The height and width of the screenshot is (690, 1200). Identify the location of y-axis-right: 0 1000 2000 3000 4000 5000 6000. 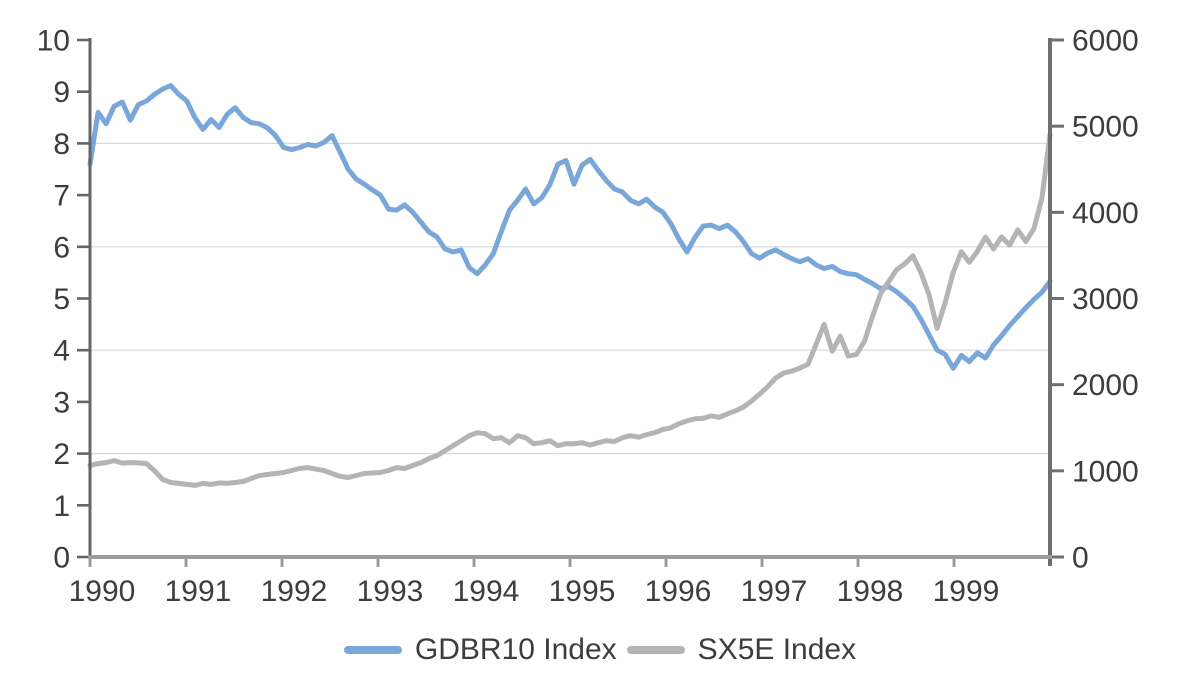
(1093, 300).